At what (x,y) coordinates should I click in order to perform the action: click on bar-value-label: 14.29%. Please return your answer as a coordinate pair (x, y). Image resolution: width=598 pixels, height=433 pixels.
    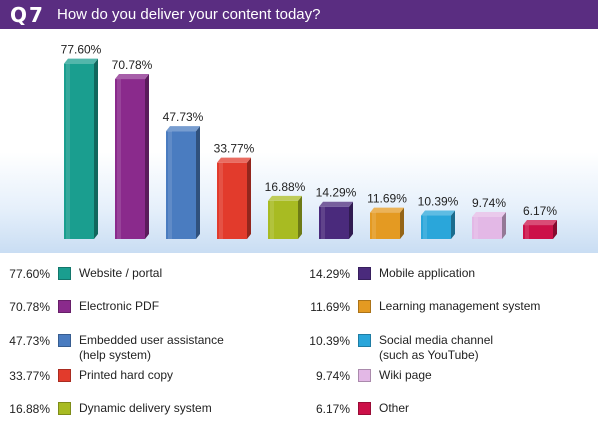
    Looking at the image, I should click on (336, 193).